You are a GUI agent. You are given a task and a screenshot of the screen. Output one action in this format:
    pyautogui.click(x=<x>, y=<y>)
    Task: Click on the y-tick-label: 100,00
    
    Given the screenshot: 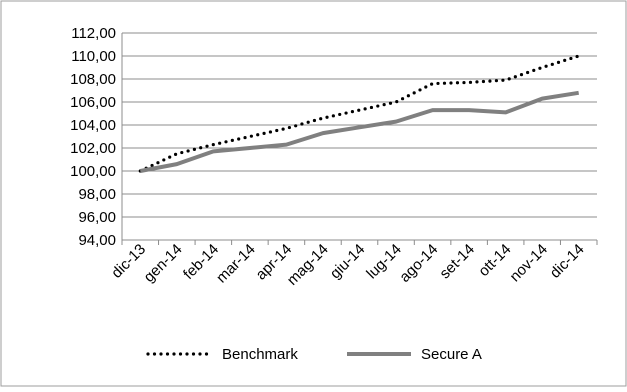 What is the action you would take?
    pyautogui.click(x=93, y=171)
    